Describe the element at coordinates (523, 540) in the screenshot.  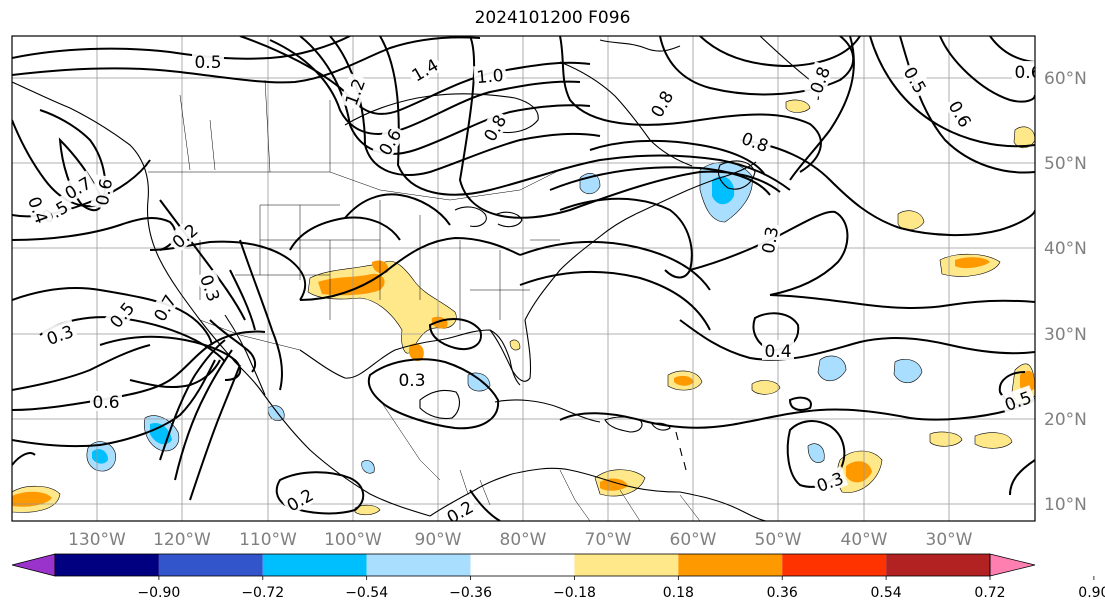
I see `longitude-label: 80°W` at that location.